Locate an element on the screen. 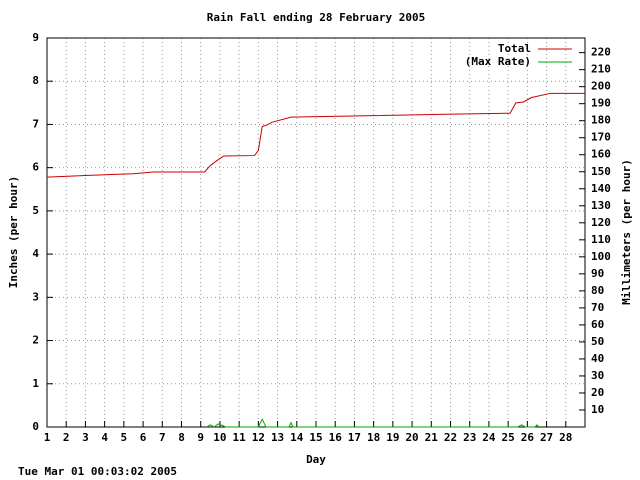 The image size is (640, 480). y2-tick-label: 60 is located at coordinates (597, 324).